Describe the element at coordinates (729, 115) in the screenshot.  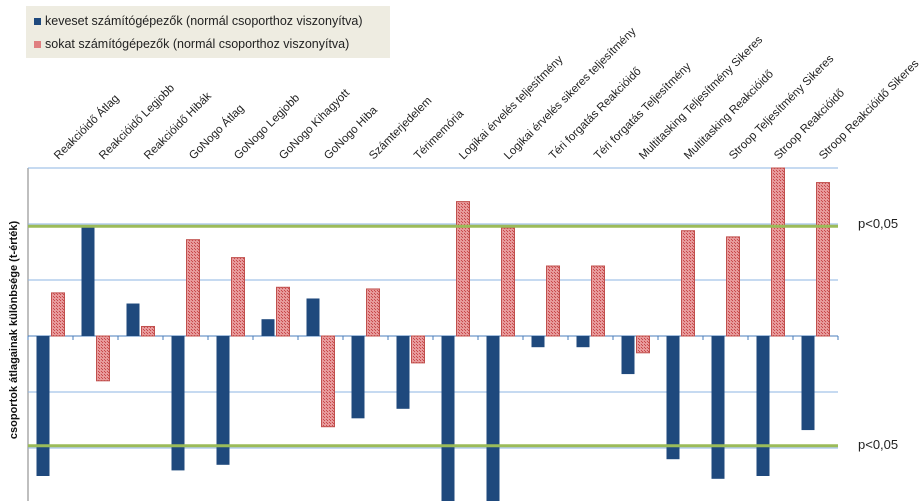
I see `x-tick-label: Multitasking Reakcióidő` at that location.